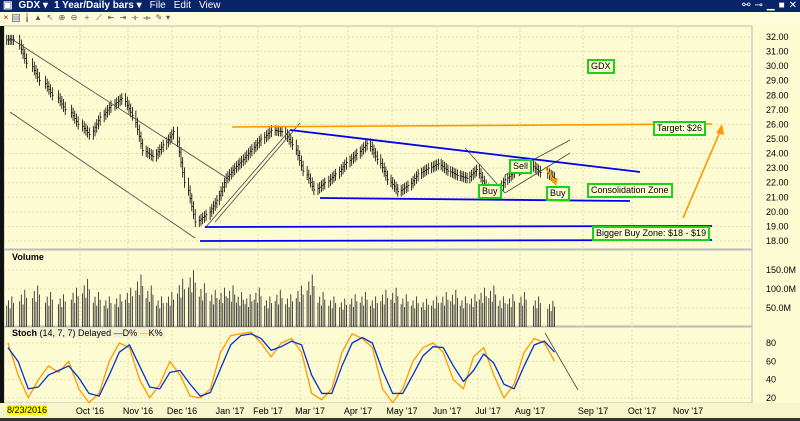 The height and width of the screenshot is (421, 800). I want to click on menu-file: File, so click(157, 5).